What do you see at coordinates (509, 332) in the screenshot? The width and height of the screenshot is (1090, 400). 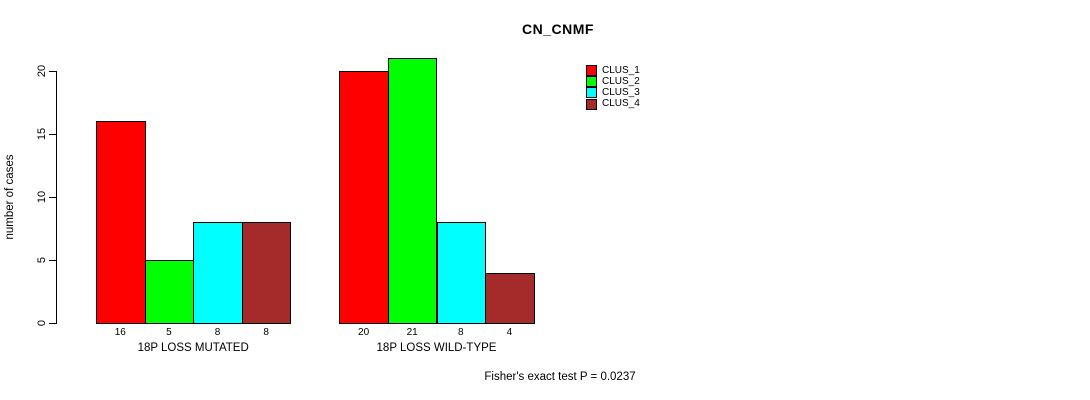 I see `bar-value-label: 4` at bounding box center [509, 332].